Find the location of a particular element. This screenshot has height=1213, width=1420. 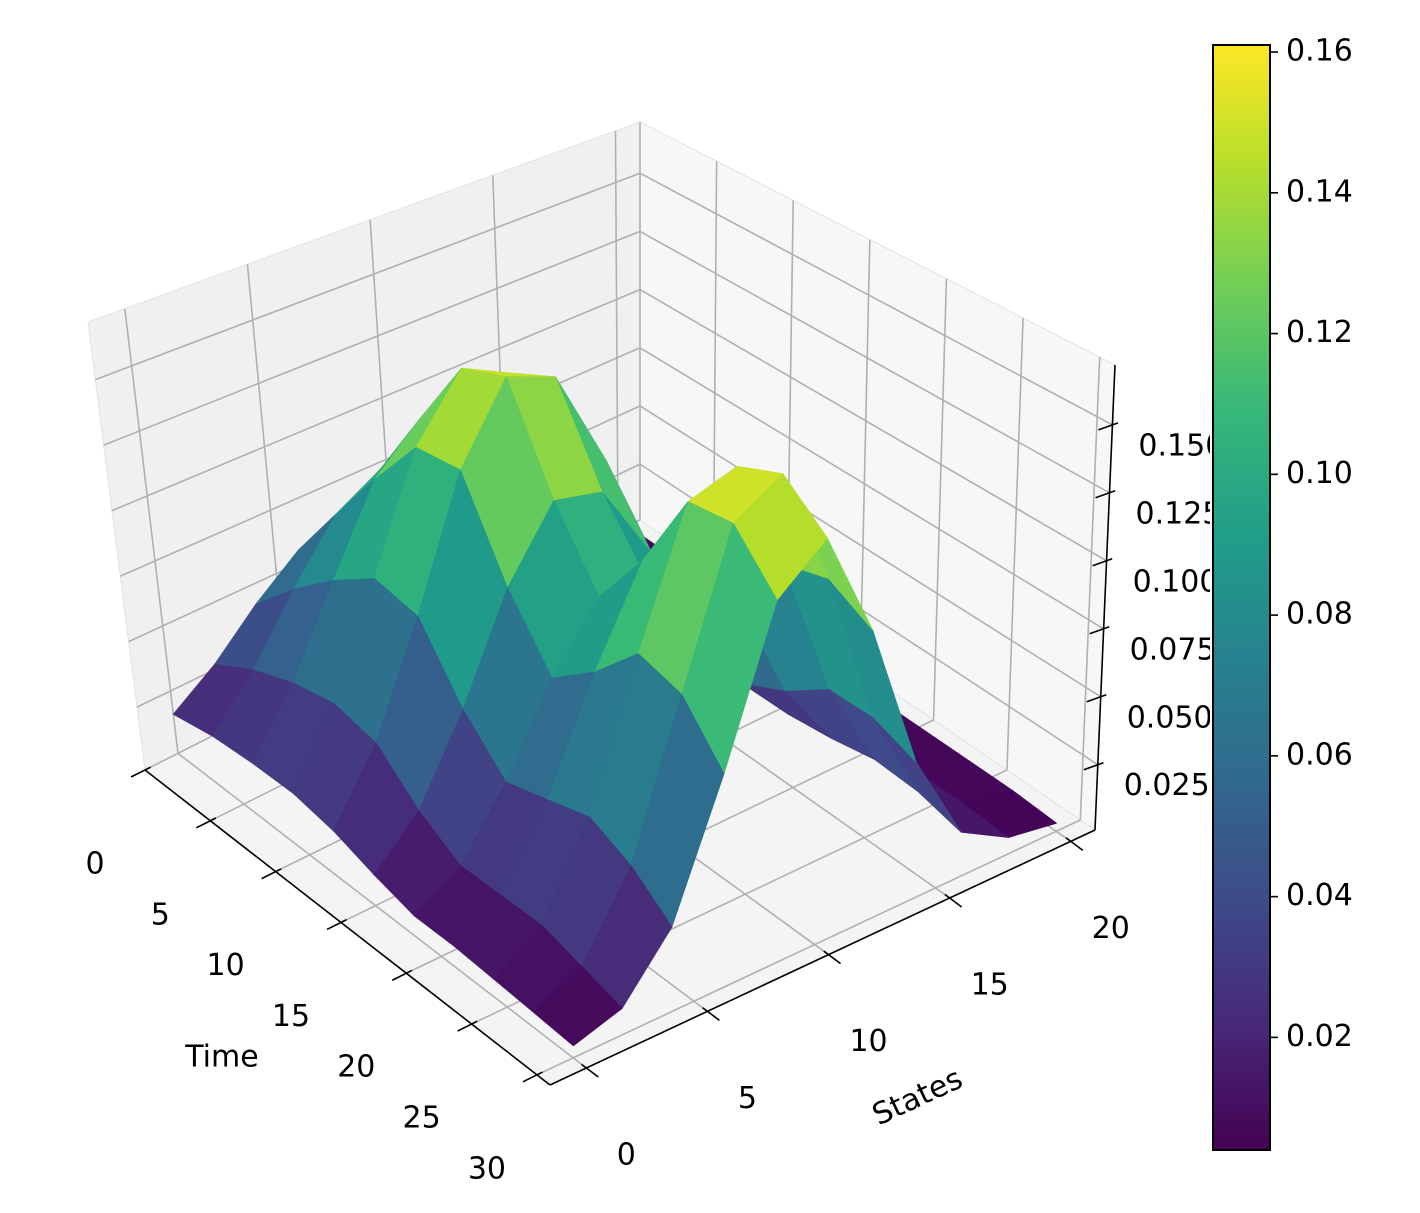

colorbar-tick-label: 0.12 is located at coordinates (1319, 332).